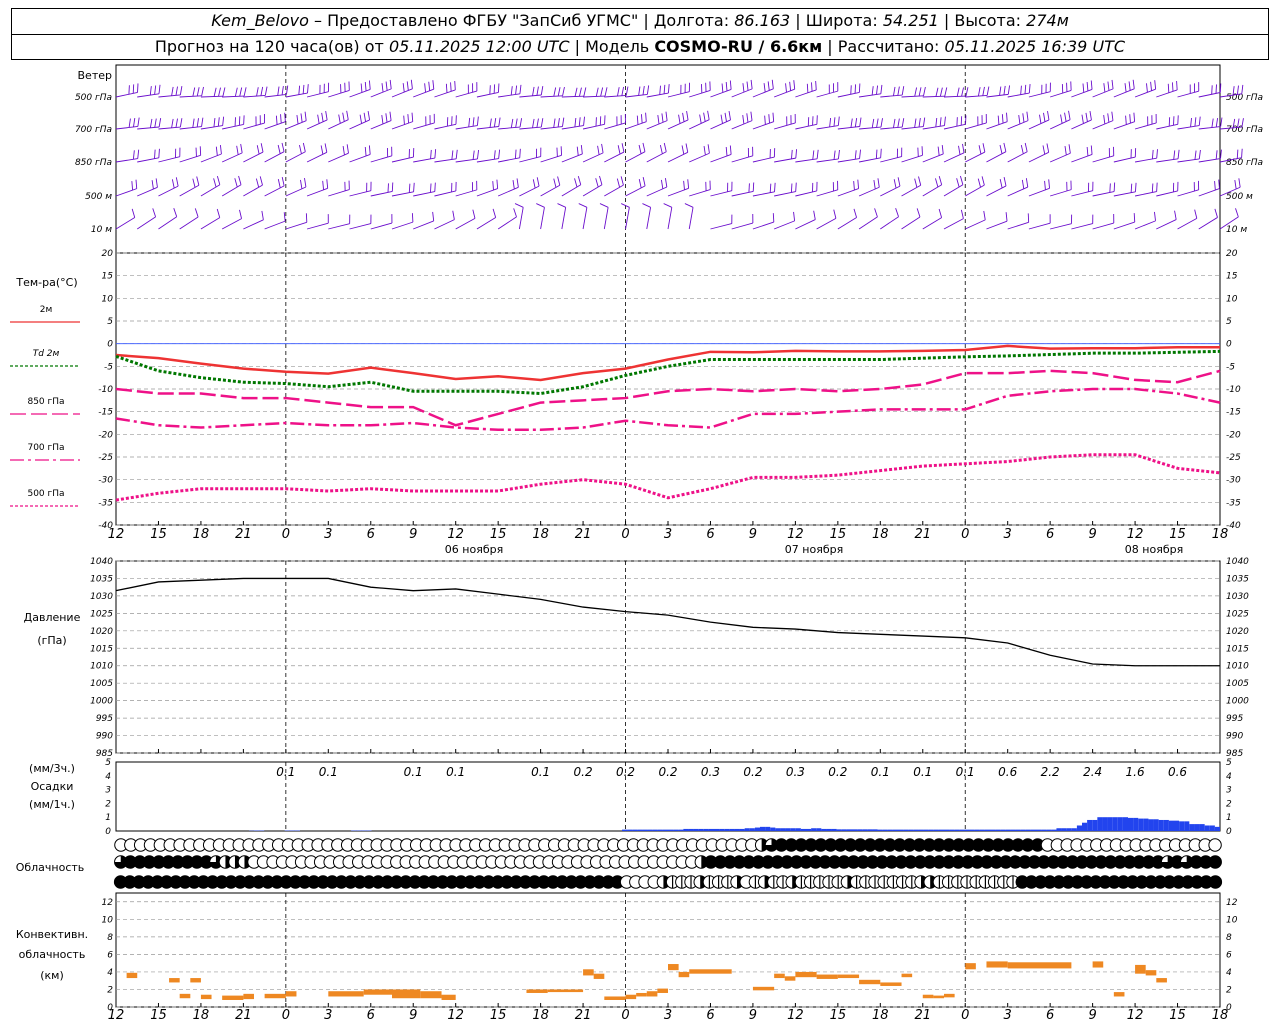 This screenshot has width=1280, height=1024. What do you see at coordinates (1229, 938) in the screenshot?
I see `convective-tick-right: 8` at bounding box center [1229, 938].